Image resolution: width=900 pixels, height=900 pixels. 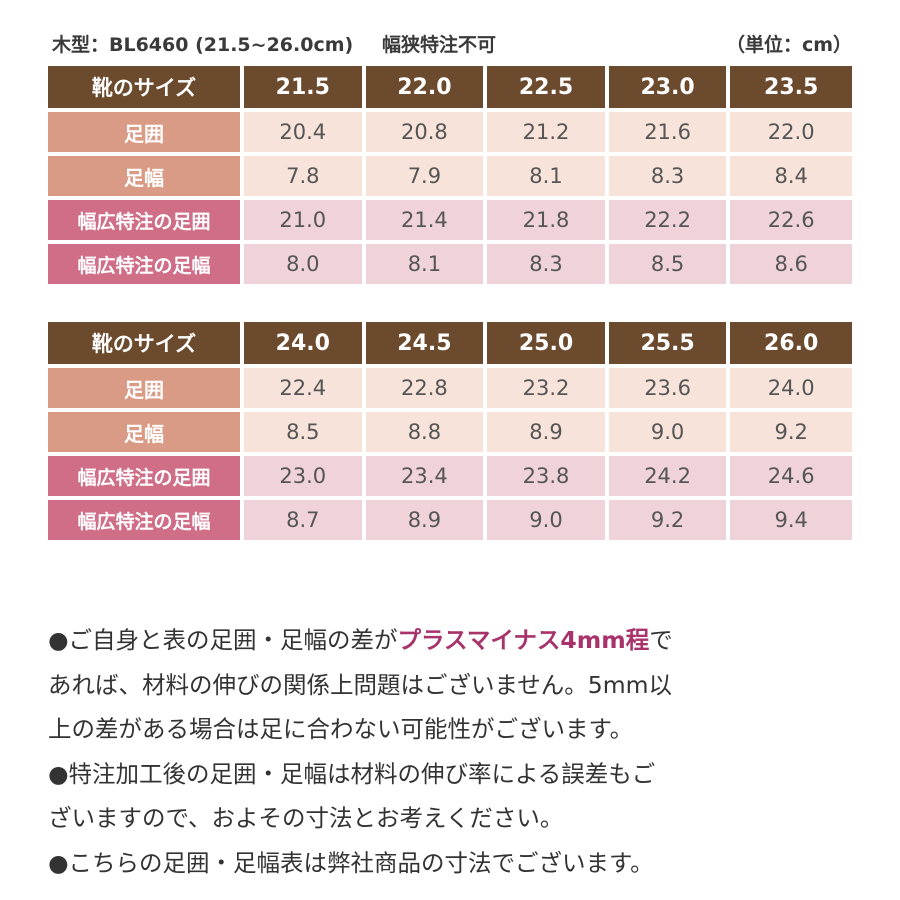 I want to click on model-label: 木型：BL6460 (21.5~26.0cm), so click(x=203, y=45).